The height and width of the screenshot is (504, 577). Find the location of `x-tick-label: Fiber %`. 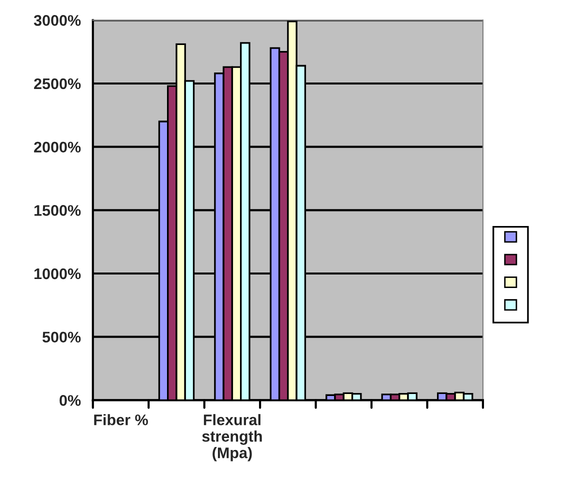

x-tick-label: Fiber % is located at coordinates (121, 420).